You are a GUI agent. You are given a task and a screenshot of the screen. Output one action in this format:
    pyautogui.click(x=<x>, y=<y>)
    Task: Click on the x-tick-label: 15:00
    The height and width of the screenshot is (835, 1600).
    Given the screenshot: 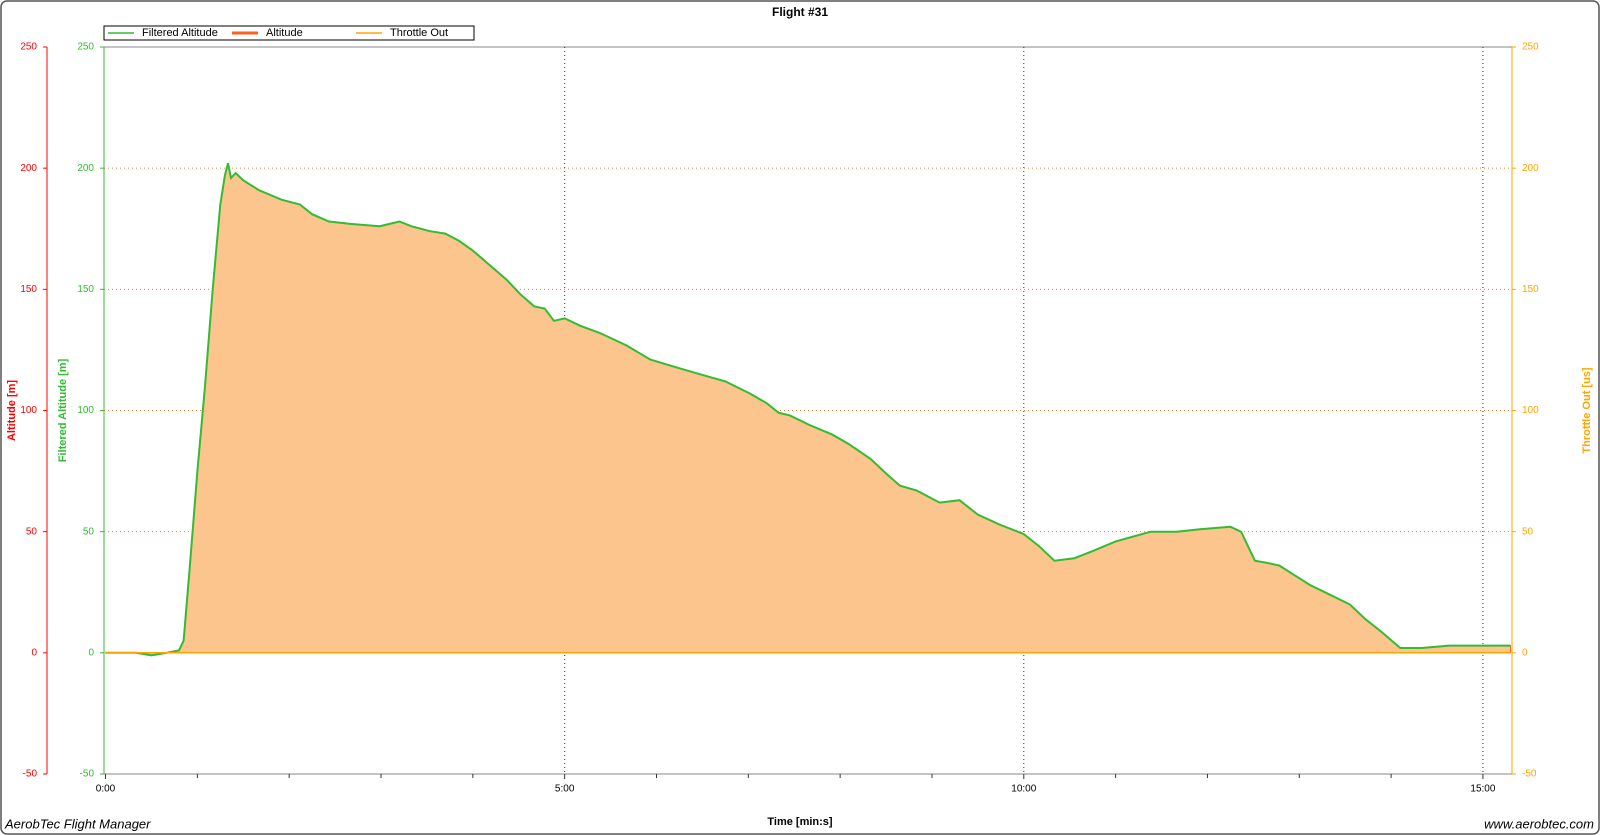 What is the action you would take?
    pyautogui.click(x=1482, y=789)
    